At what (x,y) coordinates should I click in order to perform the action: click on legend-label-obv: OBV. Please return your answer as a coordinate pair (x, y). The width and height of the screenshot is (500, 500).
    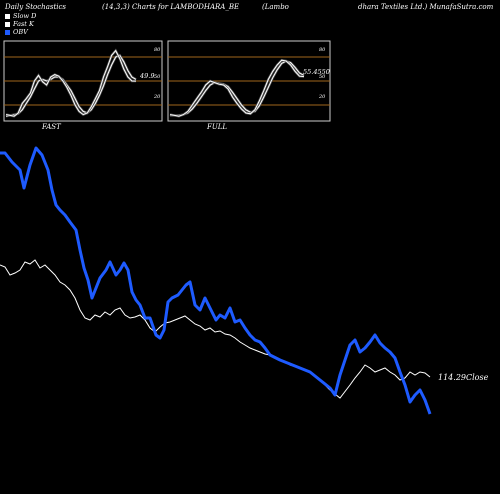
    Looking at the image, I should click on (20, 32).